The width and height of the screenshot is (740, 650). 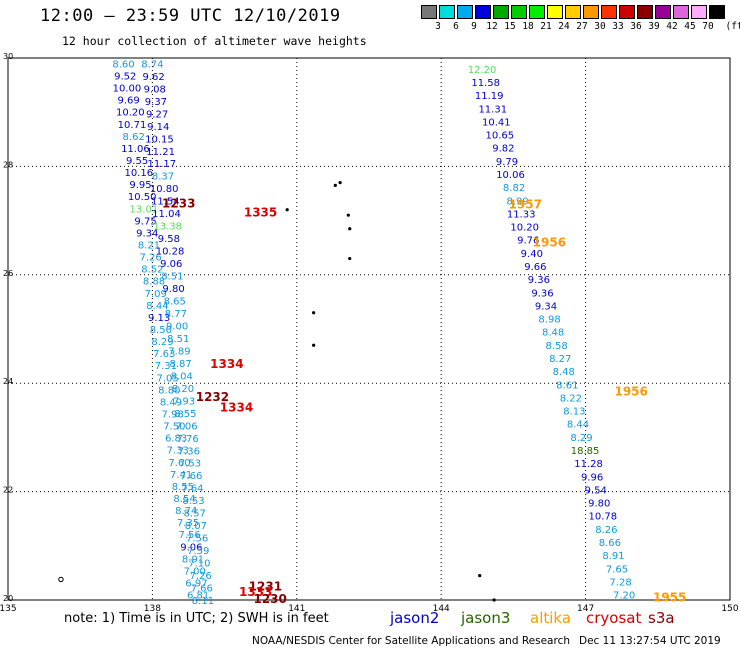 I want to click on wave-height-value: 11.06, so click(x=135, y=149).